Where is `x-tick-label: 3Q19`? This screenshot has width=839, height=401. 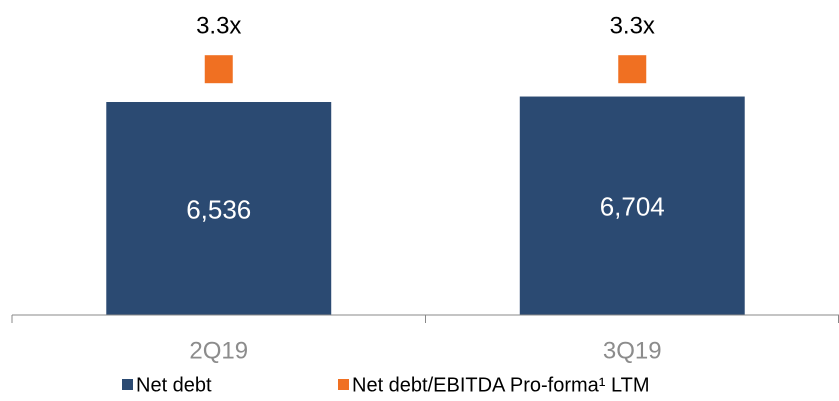
x-tick-label: 3Q19 is located at coordinates (632, 350).